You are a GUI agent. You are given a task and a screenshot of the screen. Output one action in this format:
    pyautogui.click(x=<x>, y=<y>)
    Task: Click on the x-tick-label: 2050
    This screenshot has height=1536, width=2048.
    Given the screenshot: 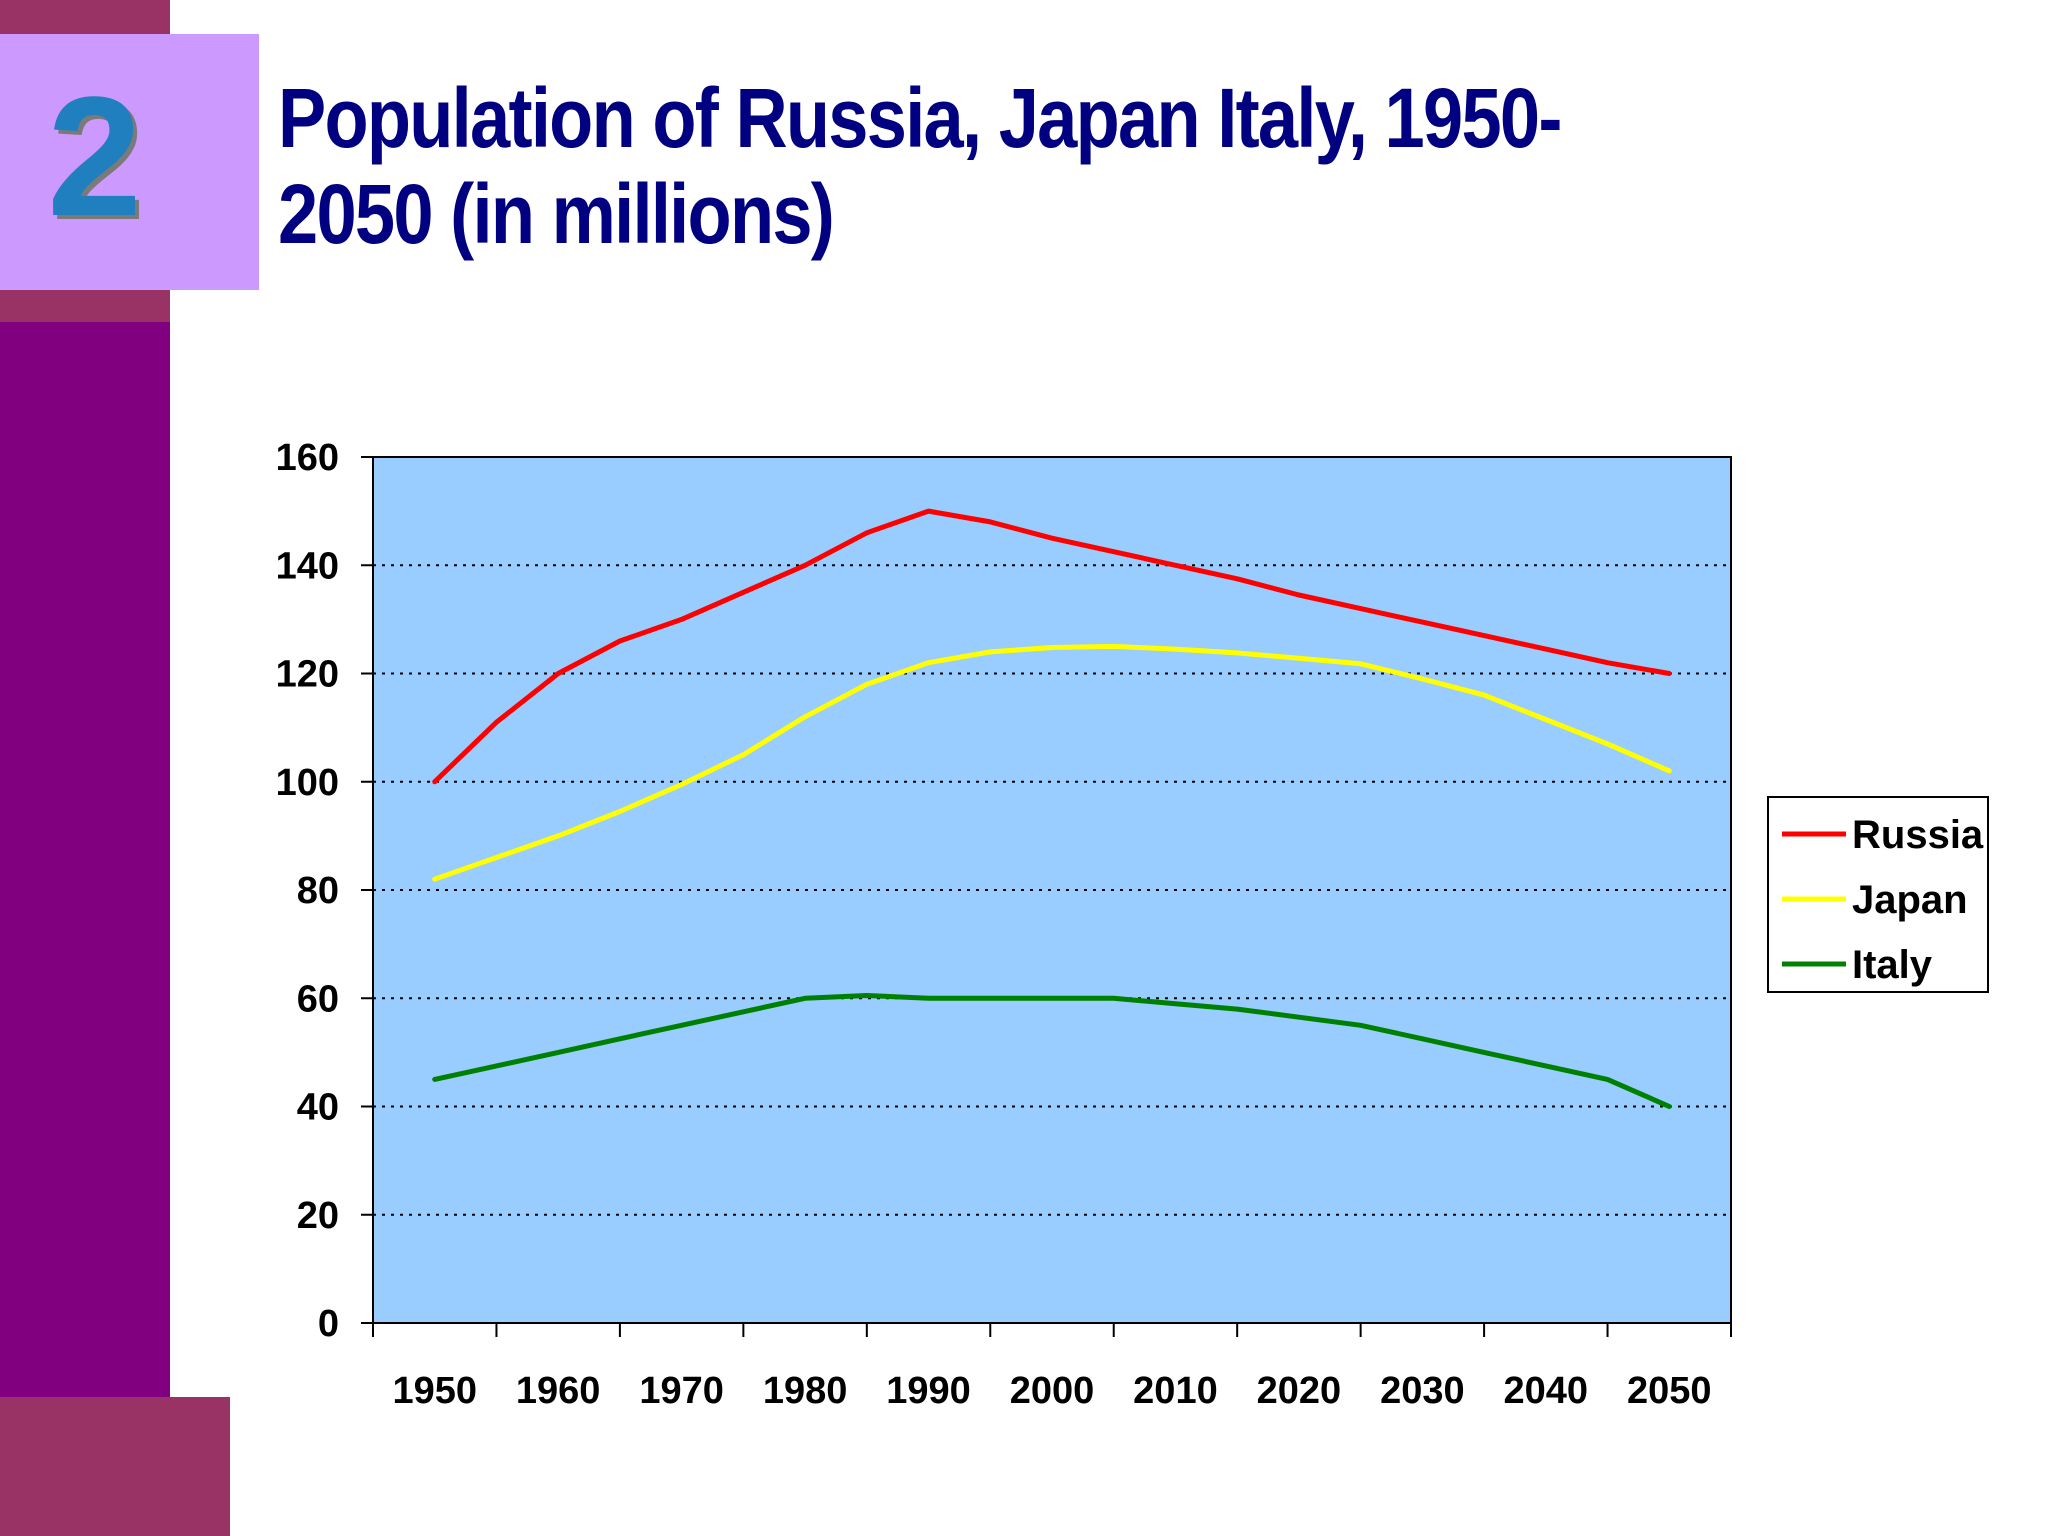 What is the action you would take?
    pyautogui.click(x=1669, y=1391)
    